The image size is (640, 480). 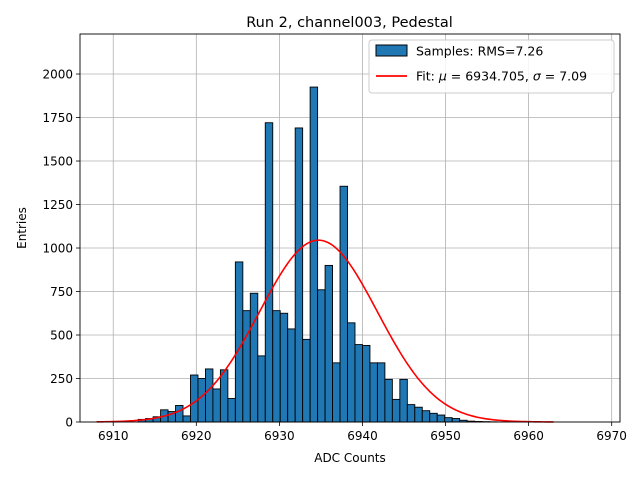 What do you see at coordinates (445, 436) in the screenshot?
I see `x-tick-label: 6950` at bounding box center [445, 436].